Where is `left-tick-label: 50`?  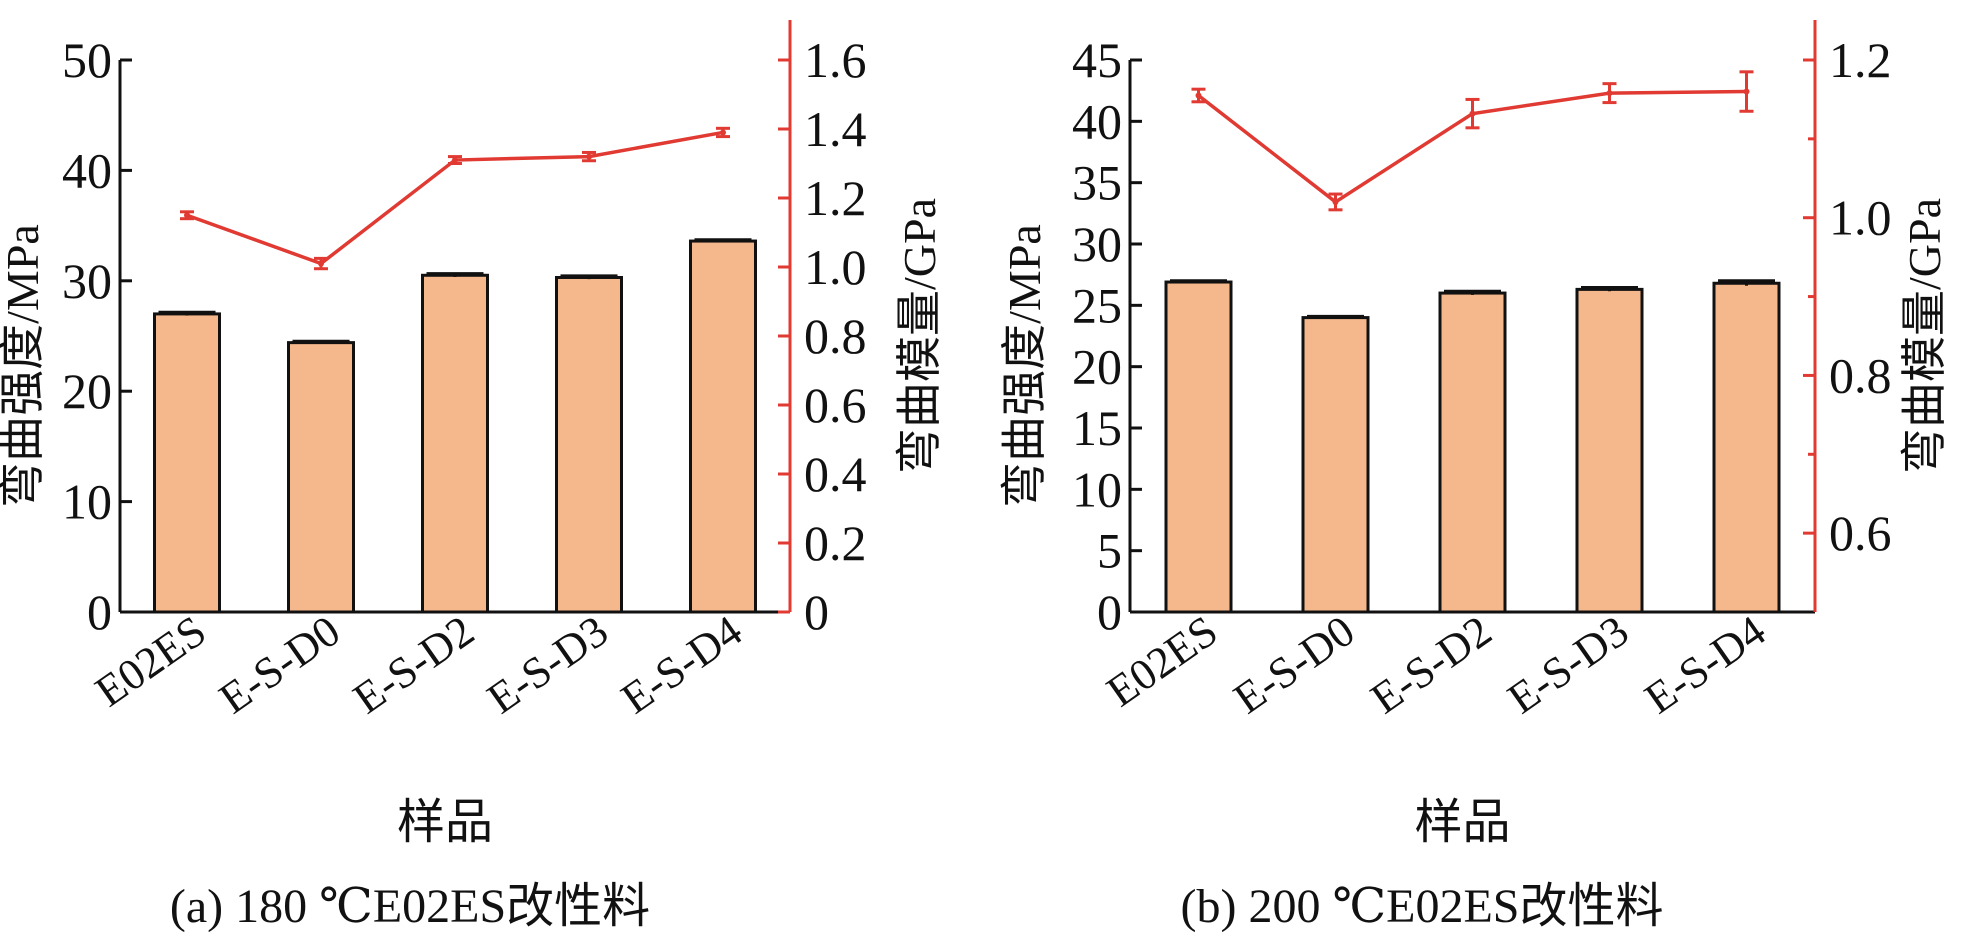
left-tick-label: 50 is located at coordinates (87, 60).